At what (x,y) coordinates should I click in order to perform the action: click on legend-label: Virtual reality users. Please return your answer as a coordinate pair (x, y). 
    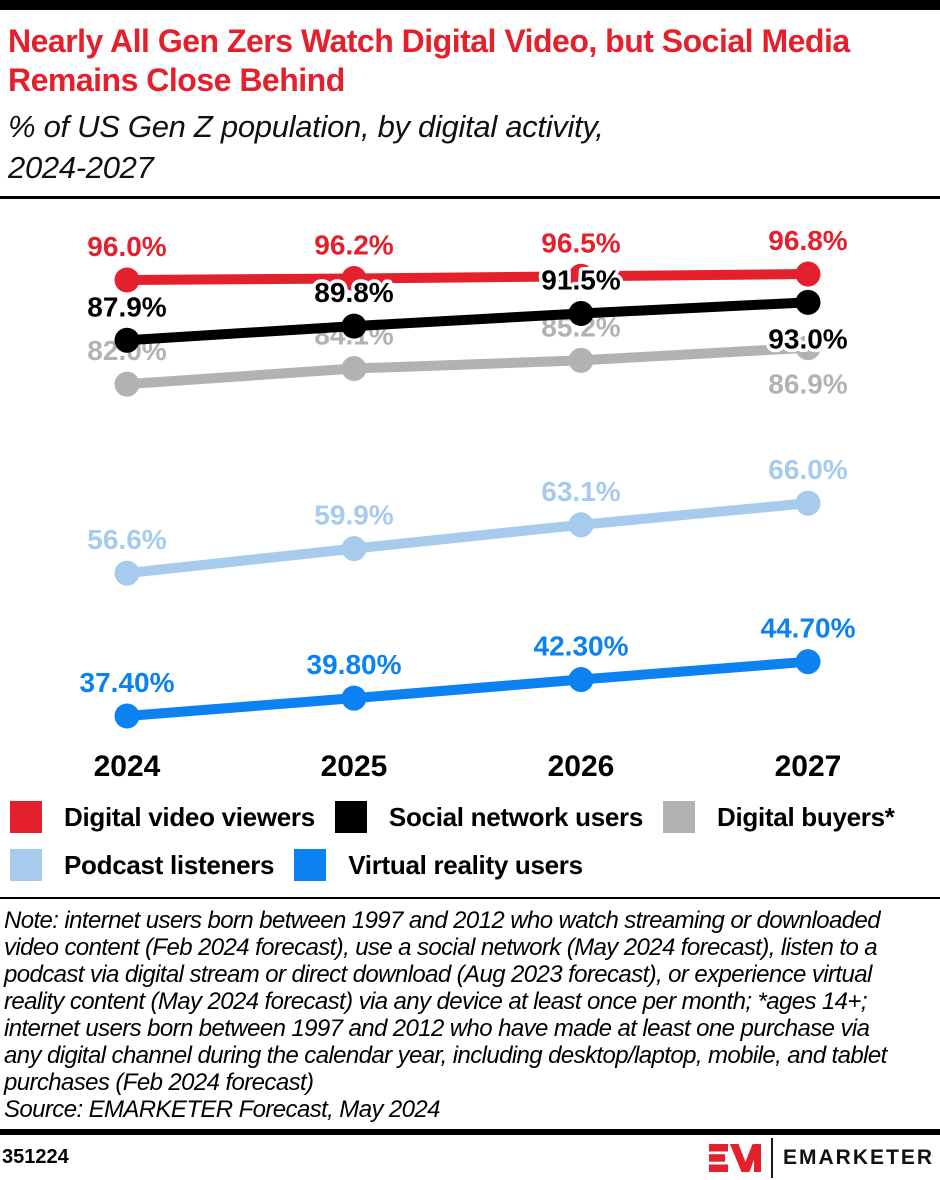
    Looking at the image, I should click on (465, 864).